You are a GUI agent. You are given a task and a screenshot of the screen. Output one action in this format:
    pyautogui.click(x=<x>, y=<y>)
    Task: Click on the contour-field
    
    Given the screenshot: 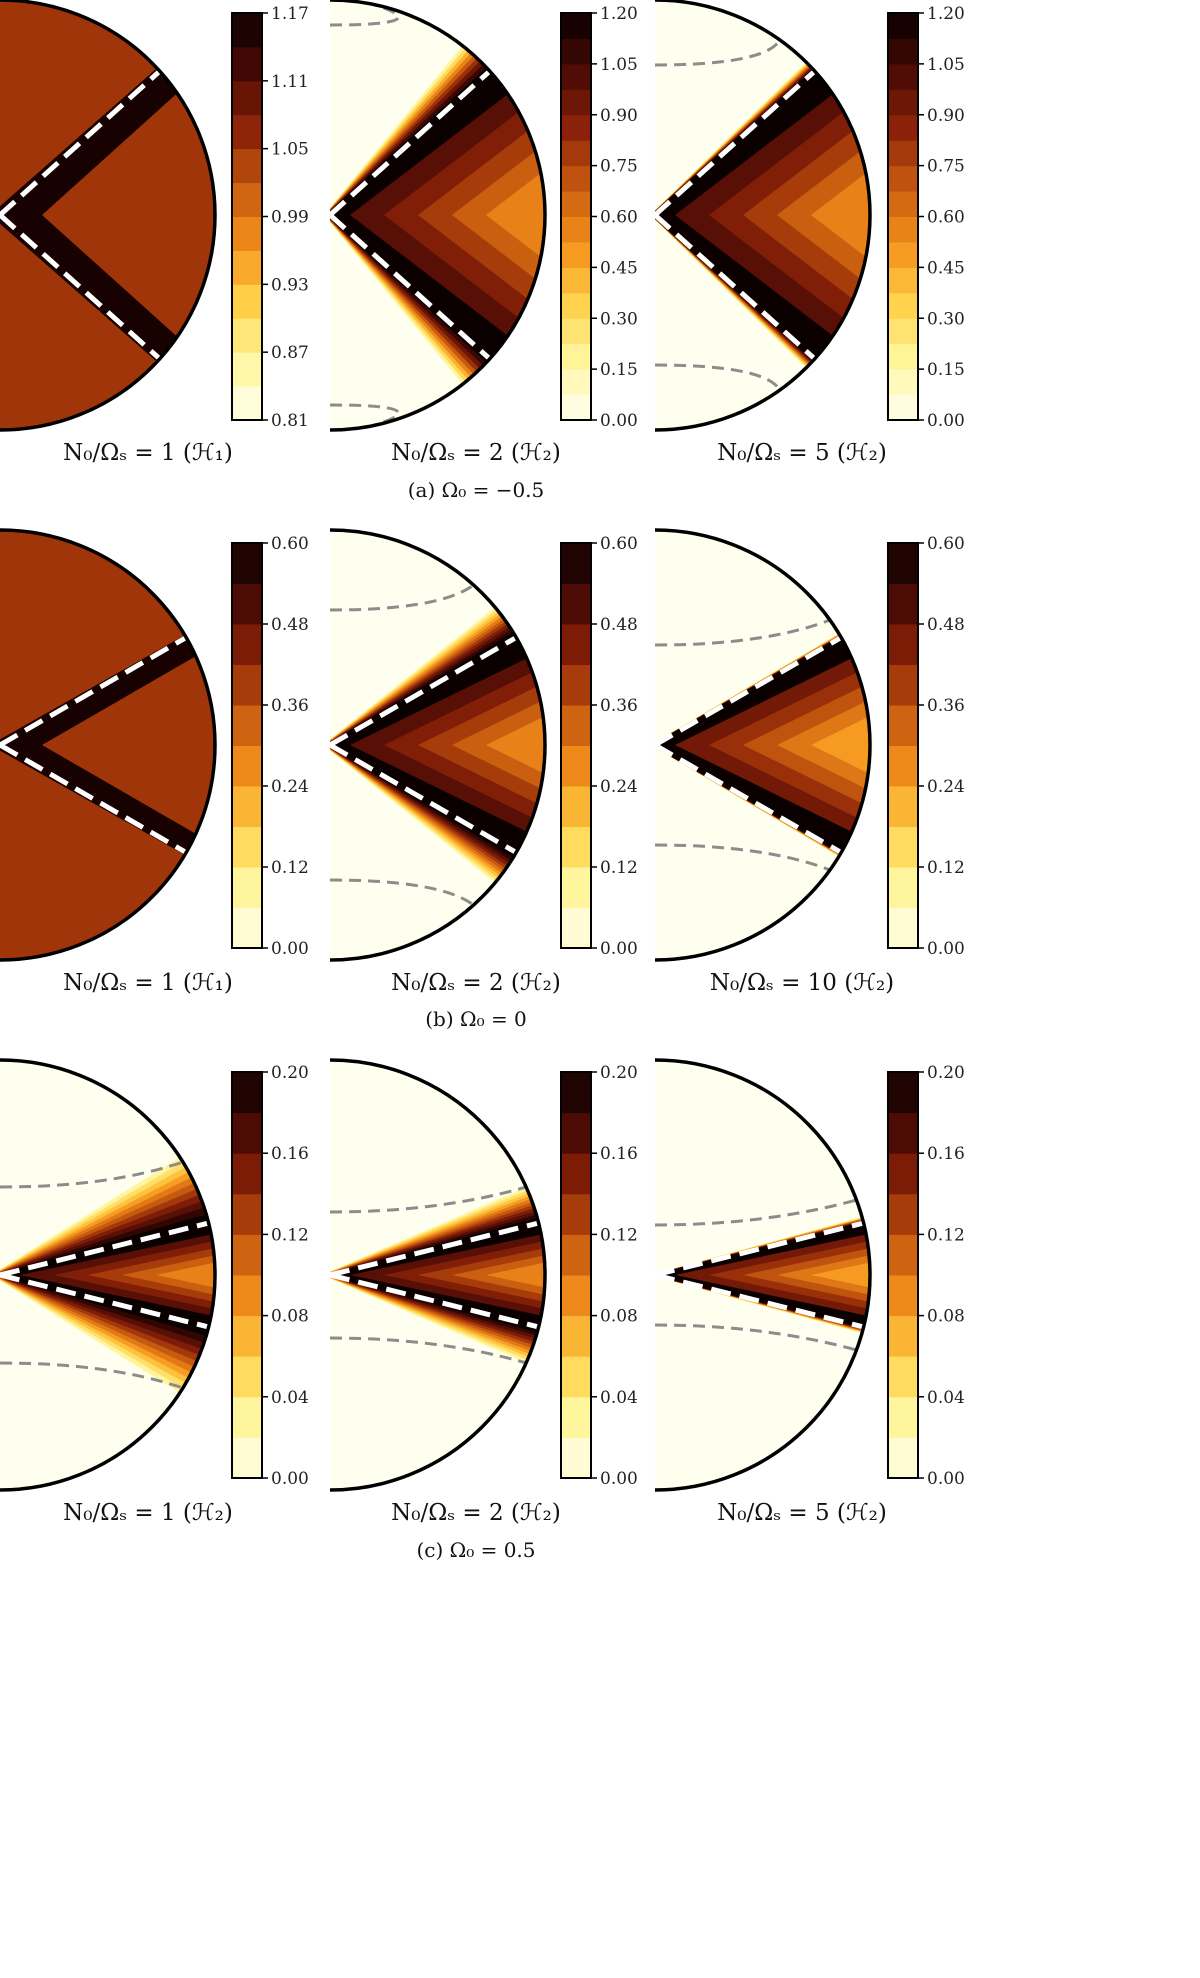 What is the action you would take?
    pyautogui.click(x=107, y=1275)
    